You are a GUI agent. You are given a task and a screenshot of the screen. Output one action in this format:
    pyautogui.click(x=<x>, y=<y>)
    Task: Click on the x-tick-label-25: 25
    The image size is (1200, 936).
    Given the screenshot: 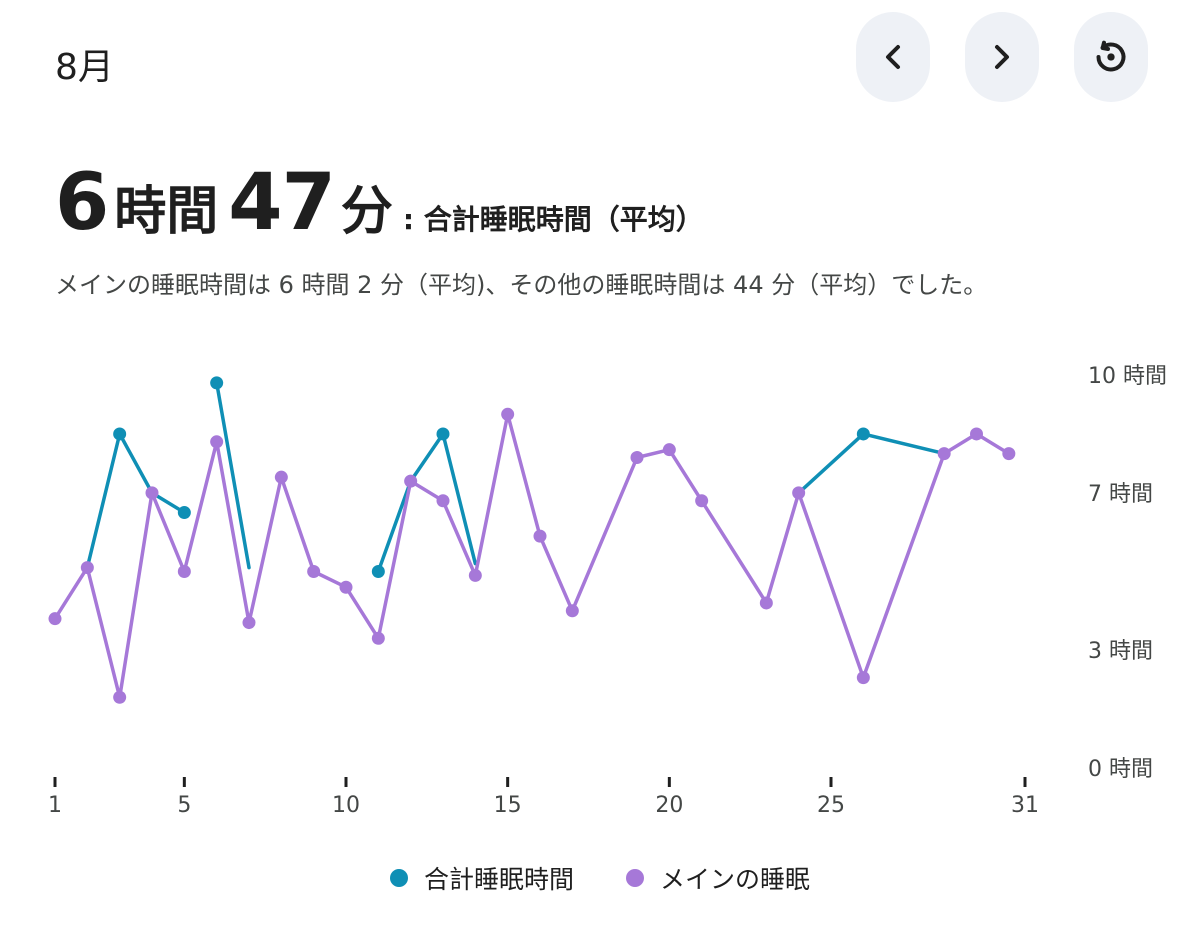 What is the action you would take?
    pyautogui.click(x=831, y=805)
    